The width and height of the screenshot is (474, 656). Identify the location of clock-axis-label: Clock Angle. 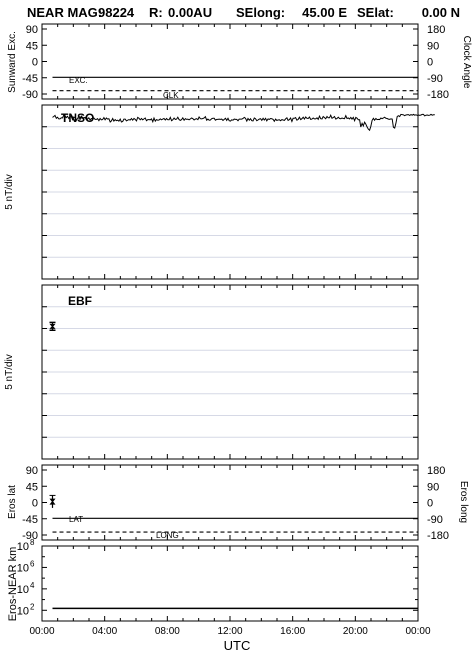
(466, 62).